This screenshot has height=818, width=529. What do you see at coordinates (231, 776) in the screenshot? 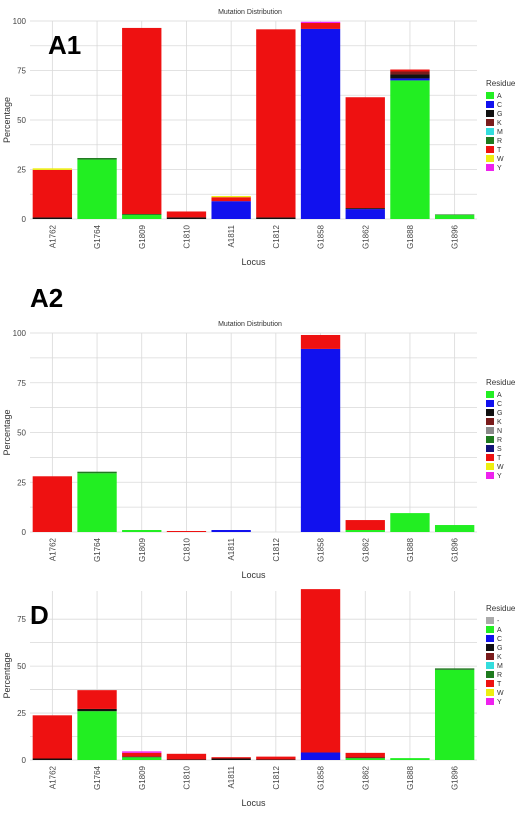
I see `x-tick-label: A1811` at bounding box center [231, 776].